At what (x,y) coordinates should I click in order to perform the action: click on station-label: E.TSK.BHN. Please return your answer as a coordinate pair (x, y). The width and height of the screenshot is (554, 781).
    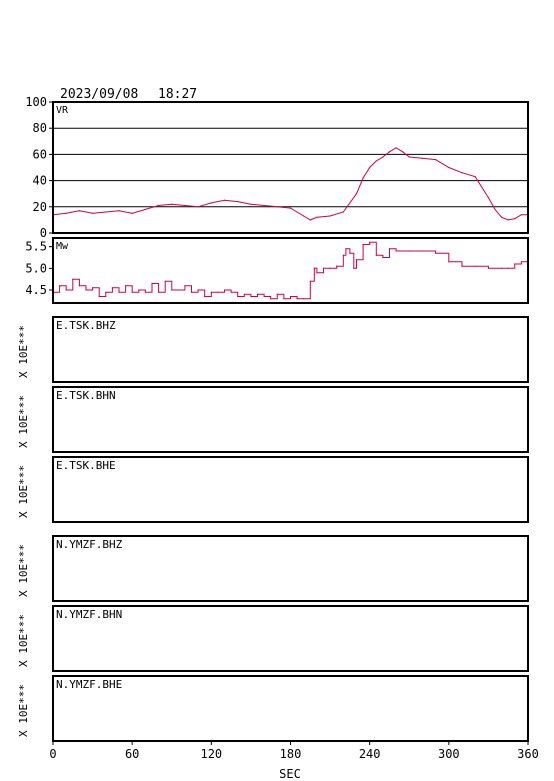
    Looking at the image, I should click on (86, 395).